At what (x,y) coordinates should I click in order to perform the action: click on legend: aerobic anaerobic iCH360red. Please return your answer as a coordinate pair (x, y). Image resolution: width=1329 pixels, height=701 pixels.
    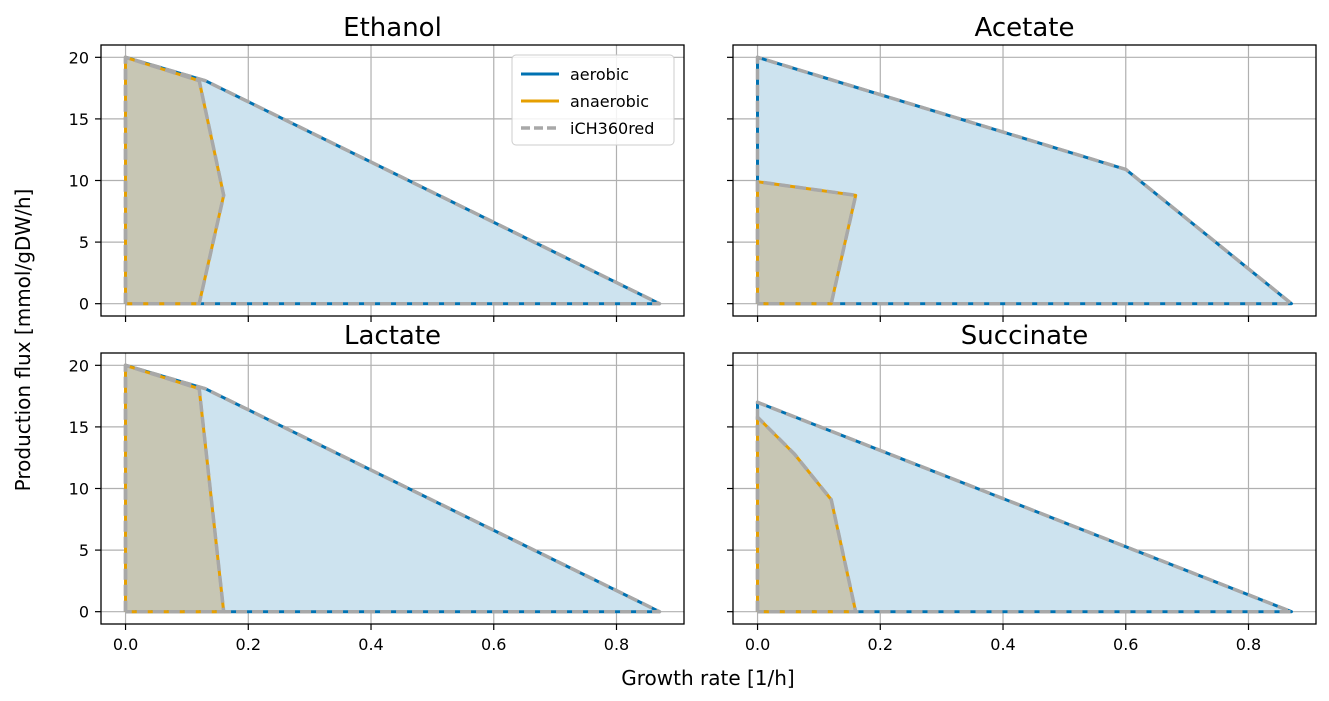
    Looking at the image, I should click on (593, 100).